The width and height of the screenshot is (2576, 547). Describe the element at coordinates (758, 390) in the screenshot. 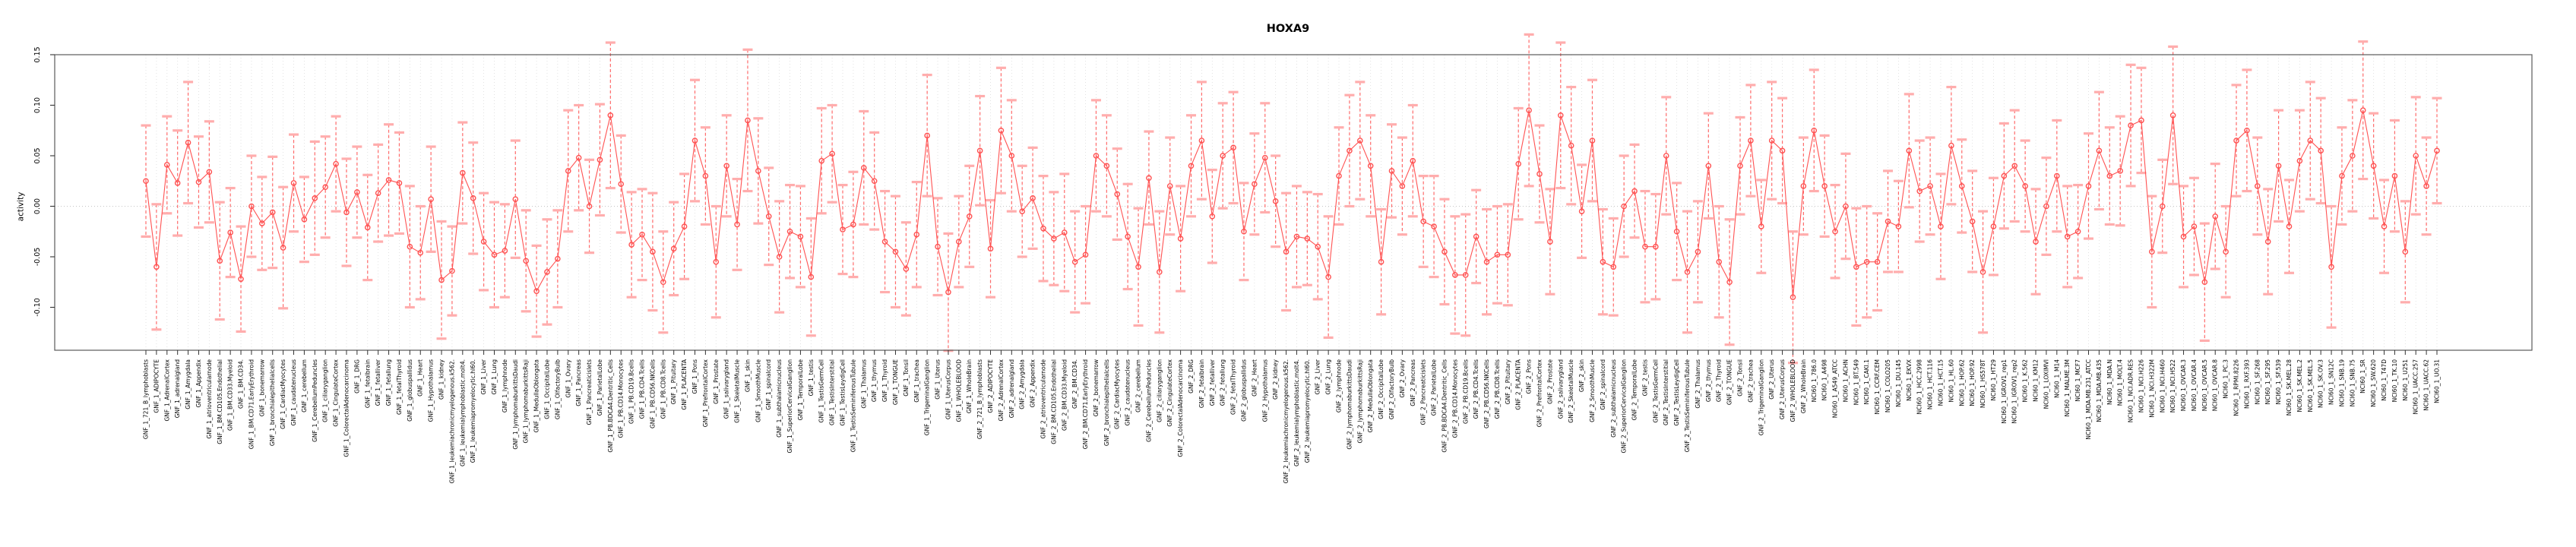

I see `x-tick-label: GNF_1_SmoothMuscle` at that location.